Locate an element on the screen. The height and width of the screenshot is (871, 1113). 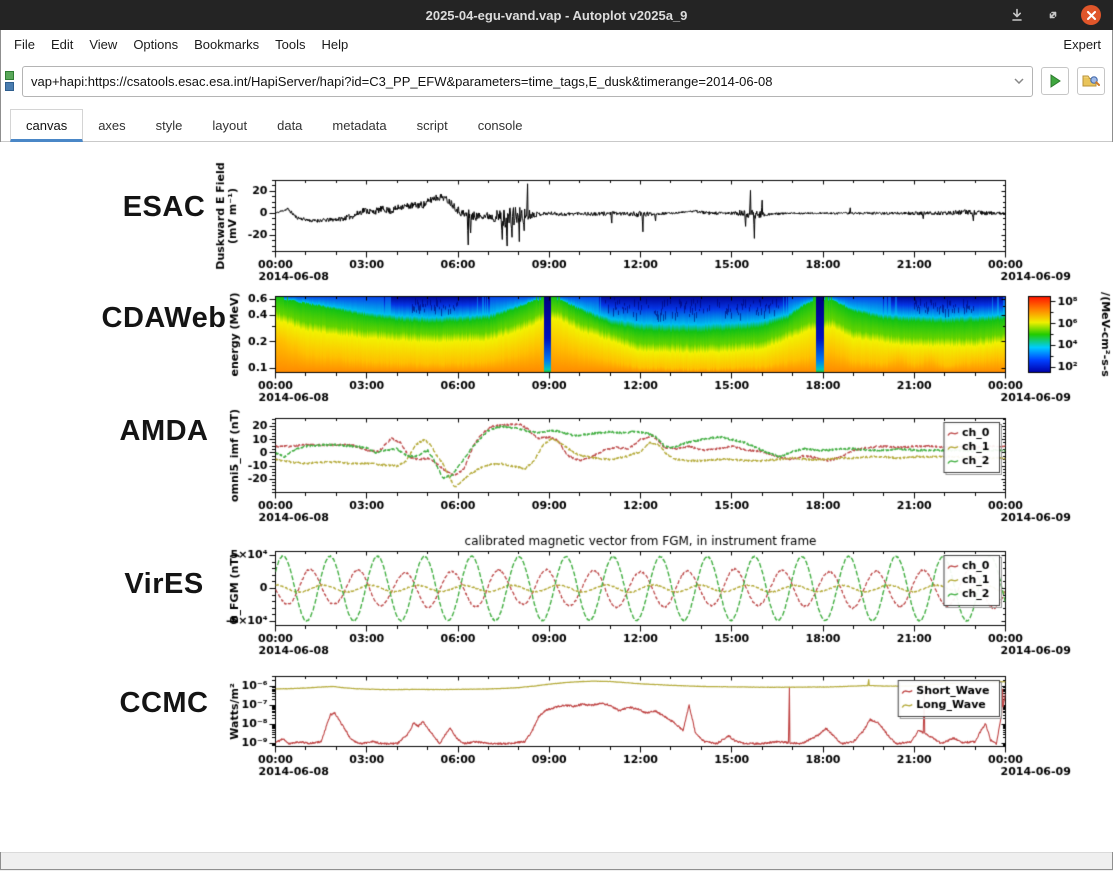
tab-style: style is located at coordinates (169, 125).